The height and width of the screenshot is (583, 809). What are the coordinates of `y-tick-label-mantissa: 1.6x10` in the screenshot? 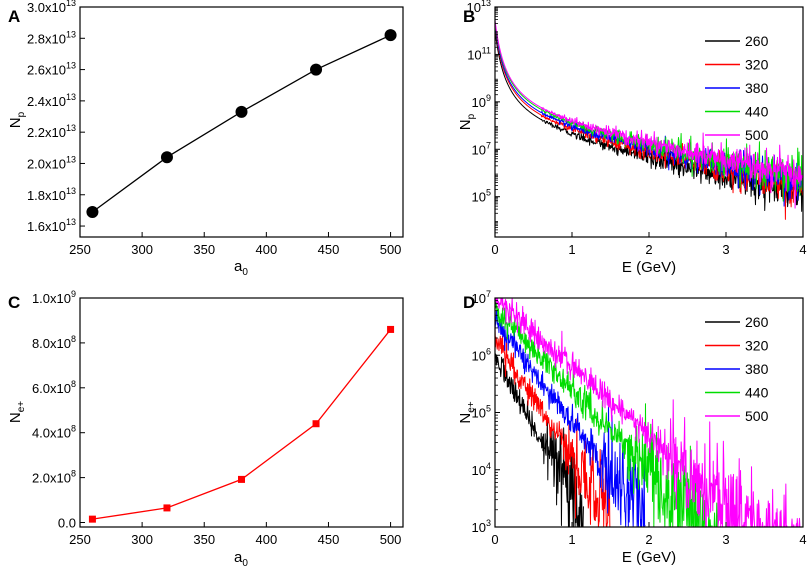 It's located at (46, 226).